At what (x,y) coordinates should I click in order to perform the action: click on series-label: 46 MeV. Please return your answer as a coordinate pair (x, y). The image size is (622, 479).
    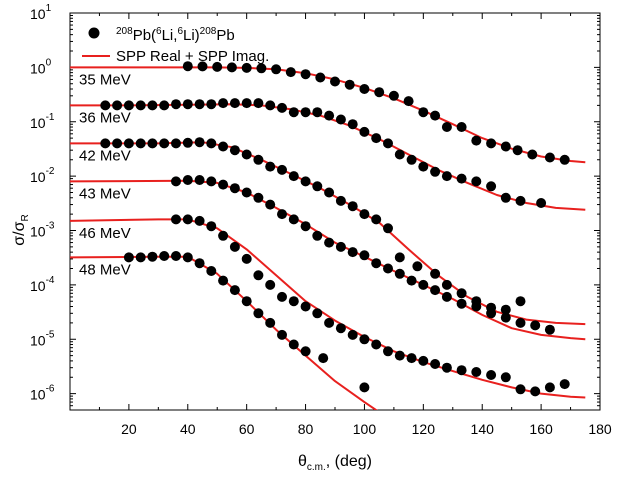
    Looking at the image, I should click on (105, 233).